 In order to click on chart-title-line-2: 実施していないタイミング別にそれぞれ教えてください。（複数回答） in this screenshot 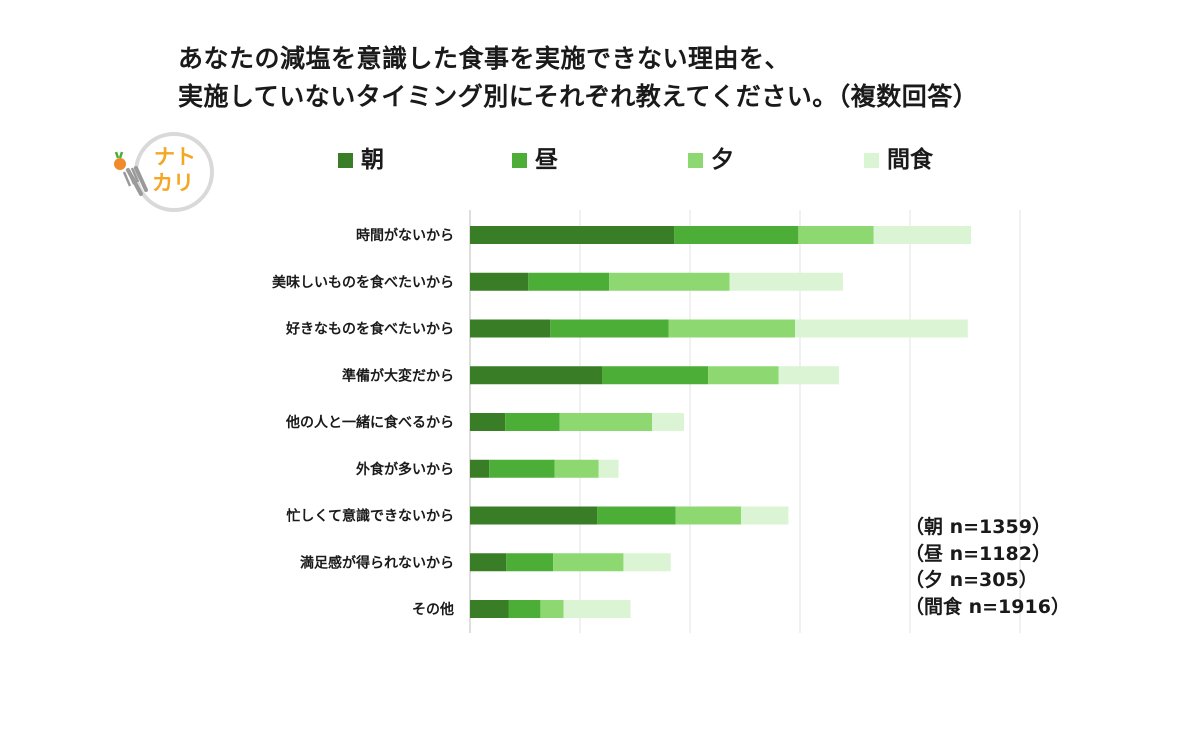, I will do `click(578, 96)`.